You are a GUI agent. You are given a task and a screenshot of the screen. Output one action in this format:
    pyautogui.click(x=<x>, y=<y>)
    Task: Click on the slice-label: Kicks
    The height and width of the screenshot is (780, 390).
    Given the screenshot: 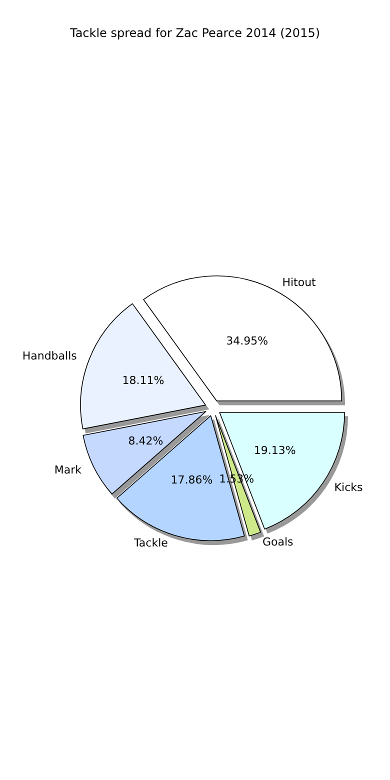 What is the action you would take?
    pyautogui.click(x=348, y=487)
    